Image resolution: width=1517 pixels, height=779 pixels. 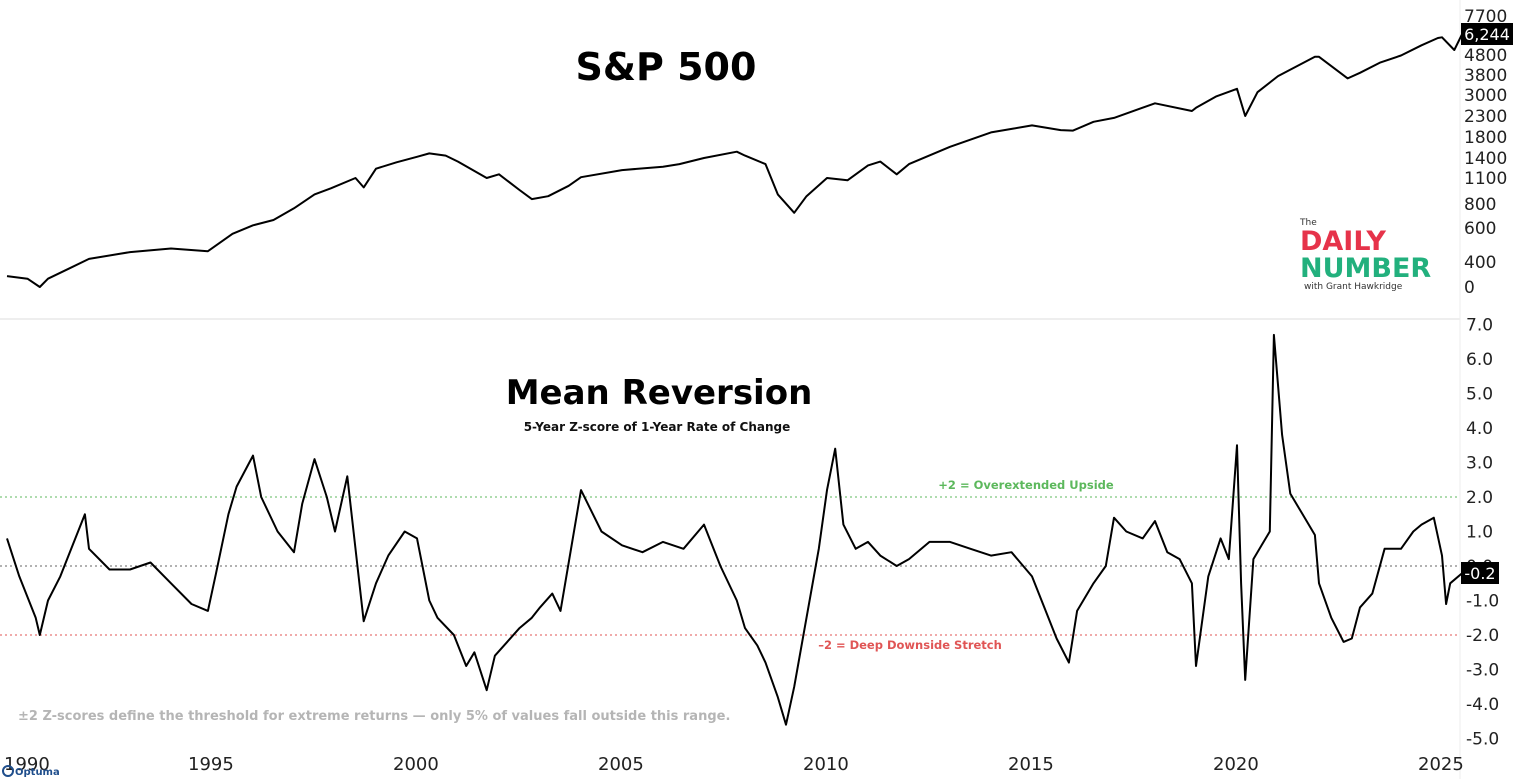 What do you see at coordinates (666, 67) in the screenshot?
I see `top-title: S&P 500` at bounding box center [666, 67].